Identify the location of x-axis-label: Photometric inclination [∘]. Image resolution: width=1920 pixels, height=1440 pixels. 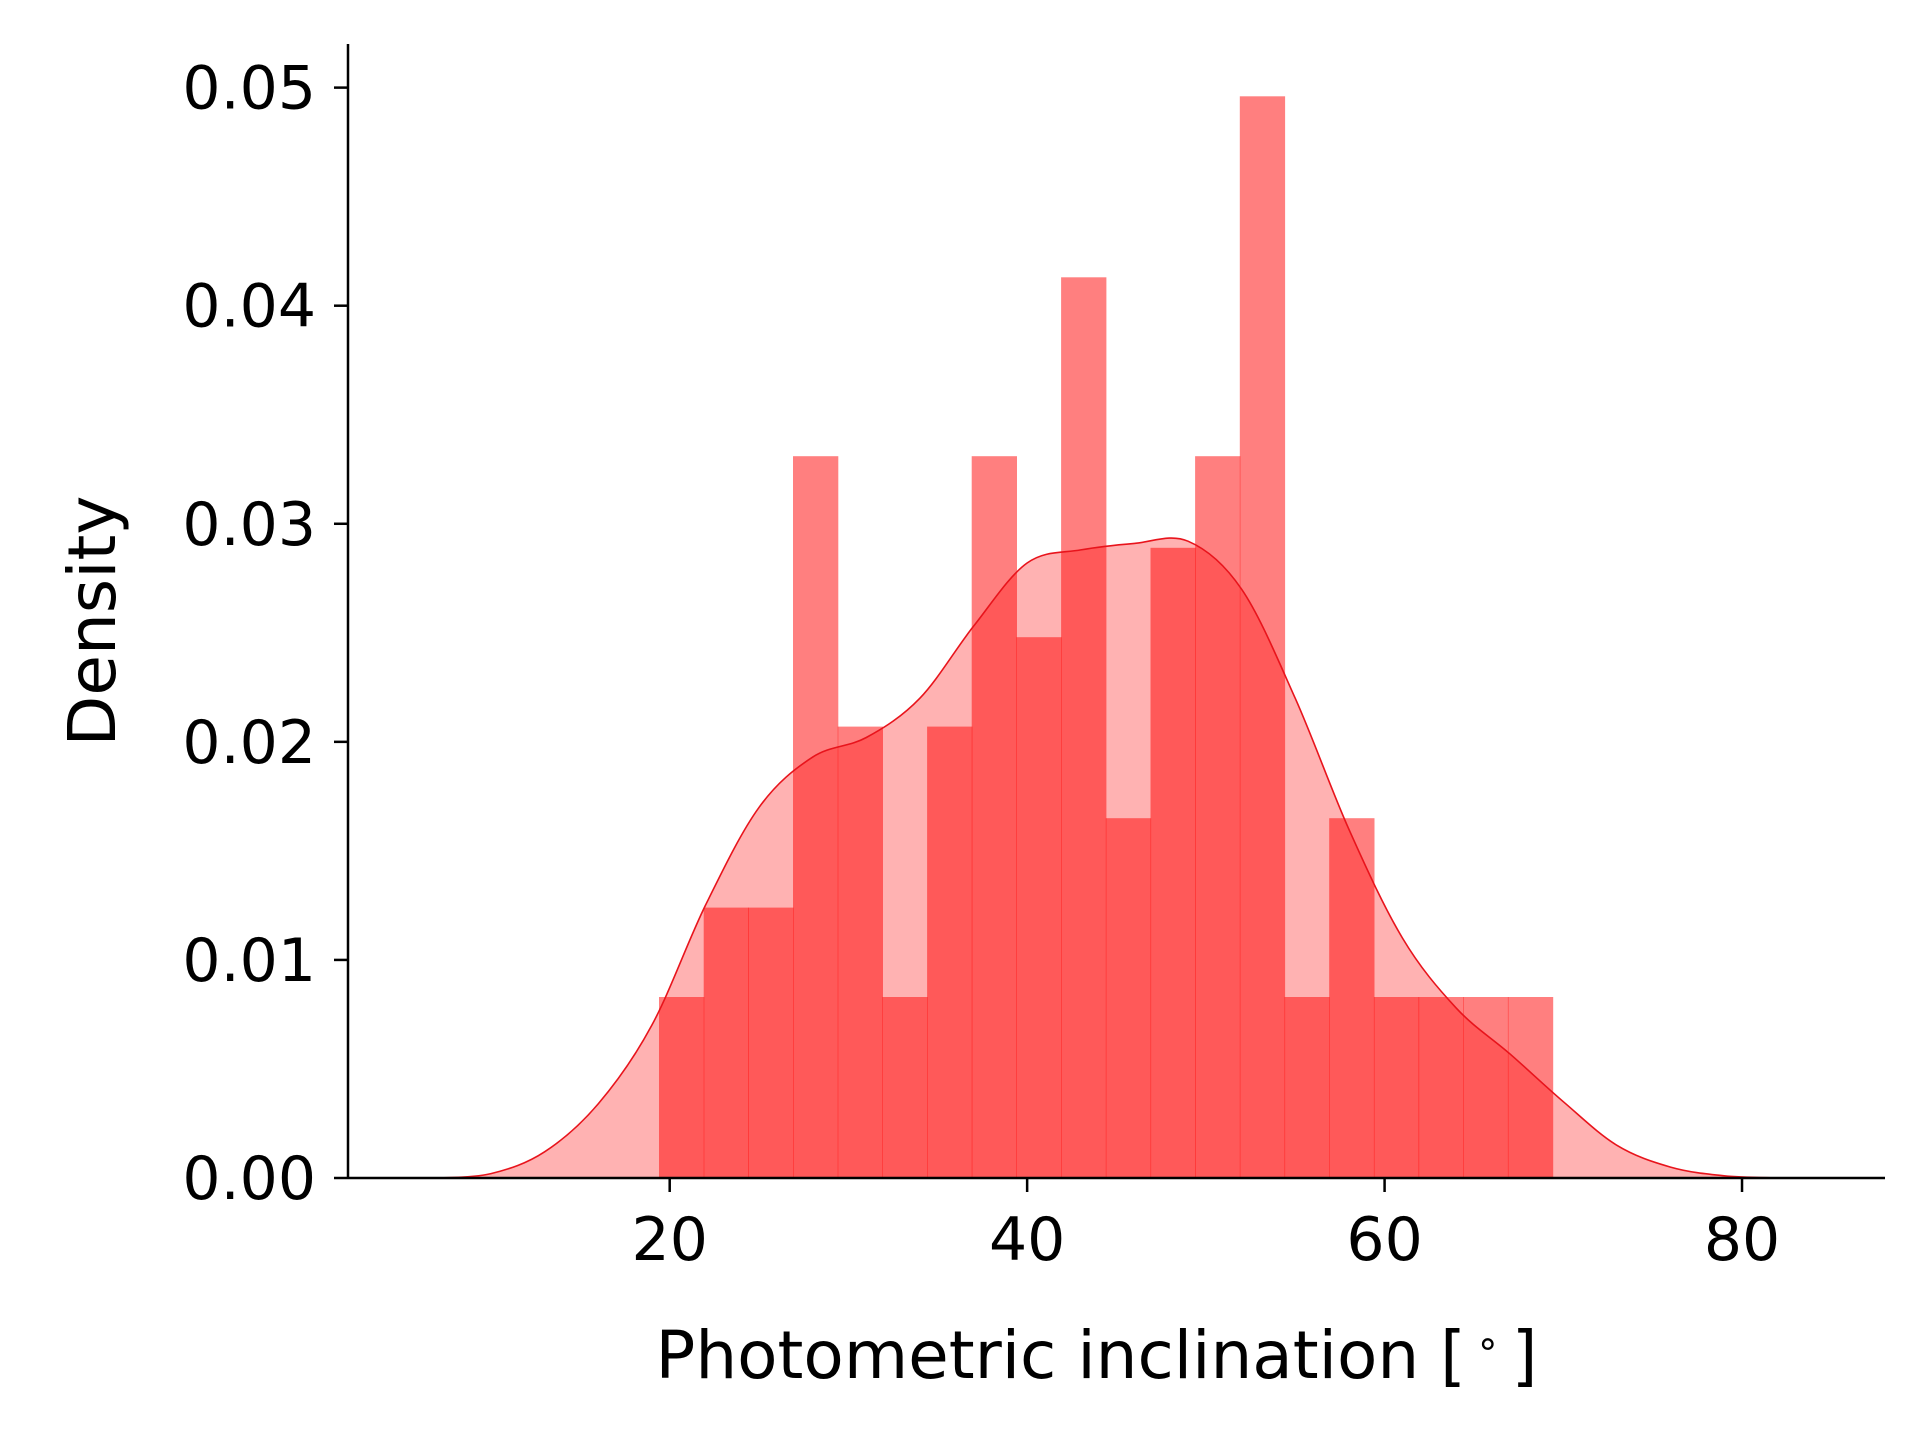
(1097, 1355).